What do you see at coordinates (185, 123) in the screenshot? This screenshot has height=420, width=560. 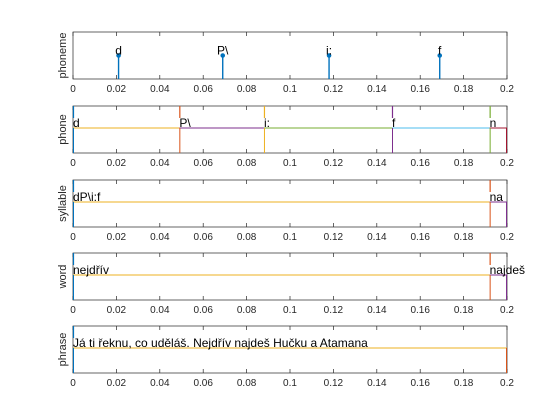 I see `segment-label: P\` at bounding box center [185, 123].